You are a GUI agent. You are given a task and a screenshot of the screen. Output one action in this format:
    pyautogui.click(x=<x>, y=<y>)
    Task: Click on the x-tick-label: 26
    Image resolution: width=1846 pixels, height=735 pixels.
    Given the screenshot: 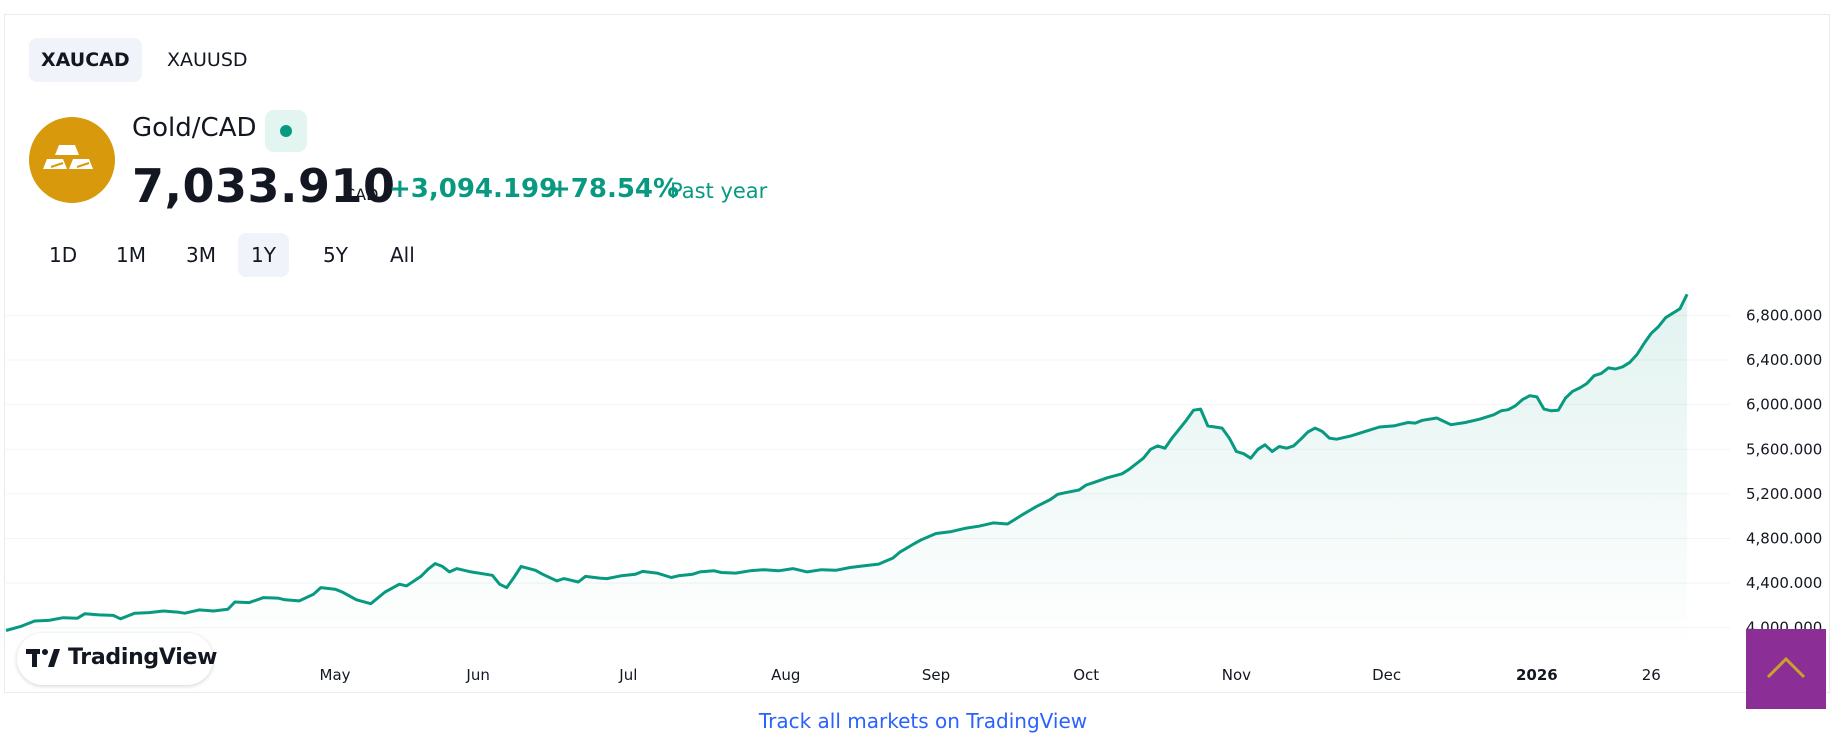 What is the action you would take?
    pyautogui.click(x=1651, y=675)
    